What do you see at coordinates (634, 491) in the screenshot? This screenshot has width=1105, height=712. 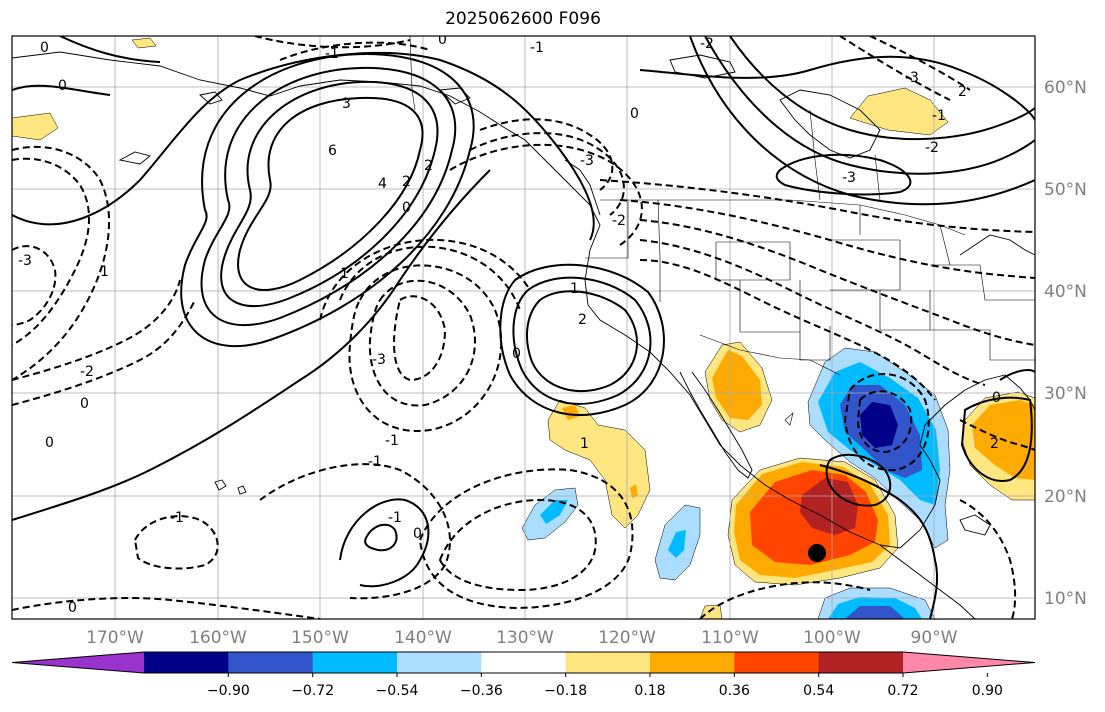 I see `shade-orange-baja-dot` at bounding box center [634, 491].